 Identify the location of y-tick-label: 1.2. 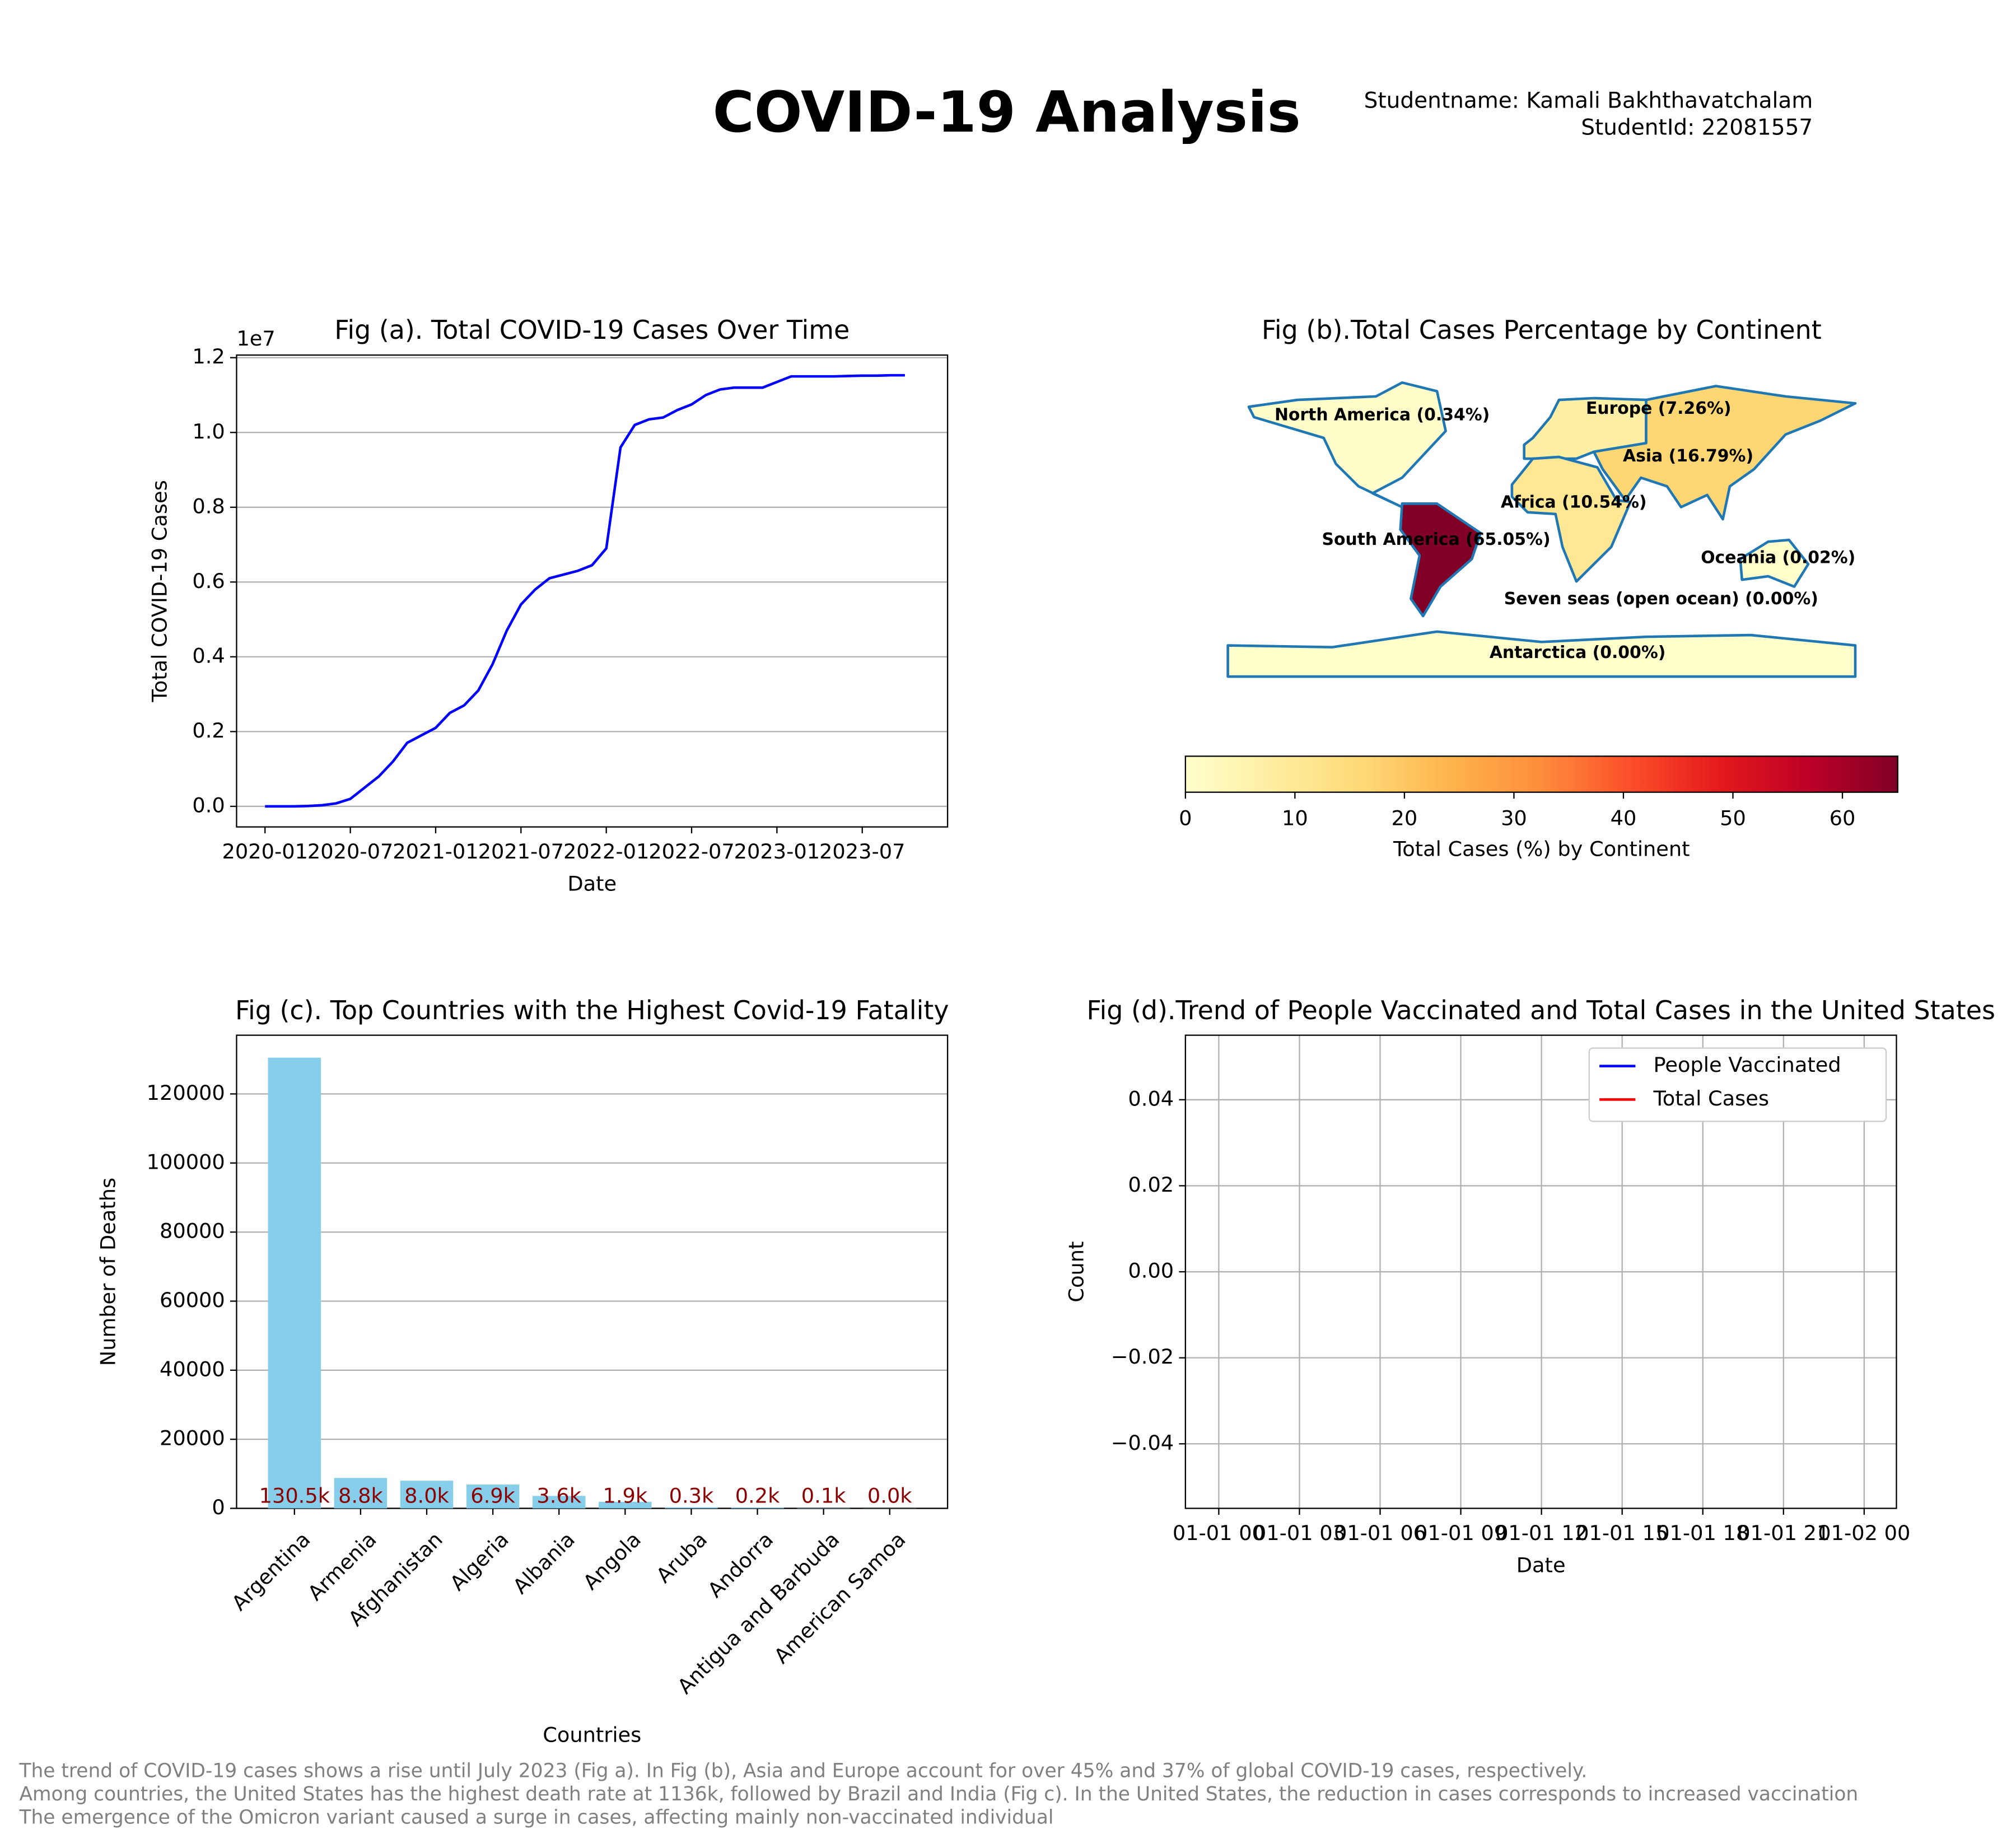
(209, 356).